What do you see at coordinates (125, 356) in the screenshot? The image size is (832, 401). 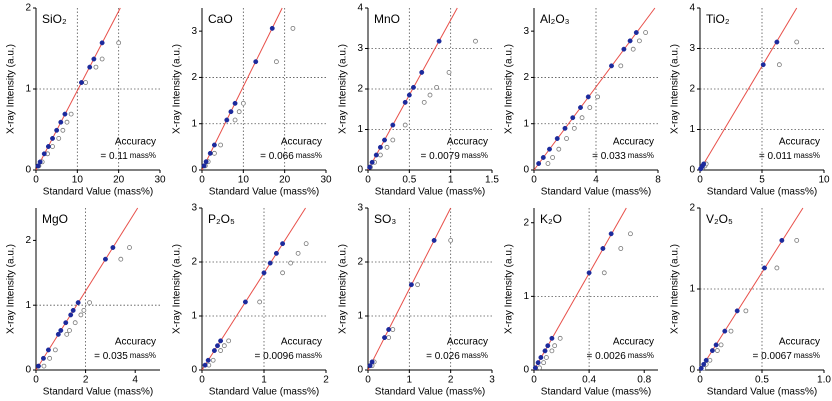 I see `accuracy: = 0.035 mass%` at bounding box center [125, 356].